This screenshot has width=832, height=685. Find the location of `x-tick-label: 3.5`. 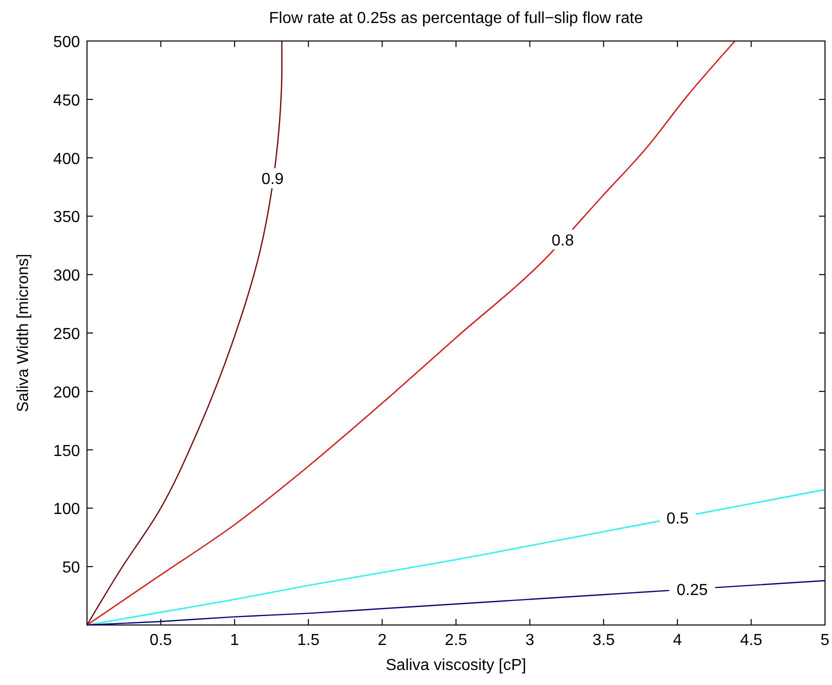

x-tick-label: 3.5 is located at coordinates (603, 640).